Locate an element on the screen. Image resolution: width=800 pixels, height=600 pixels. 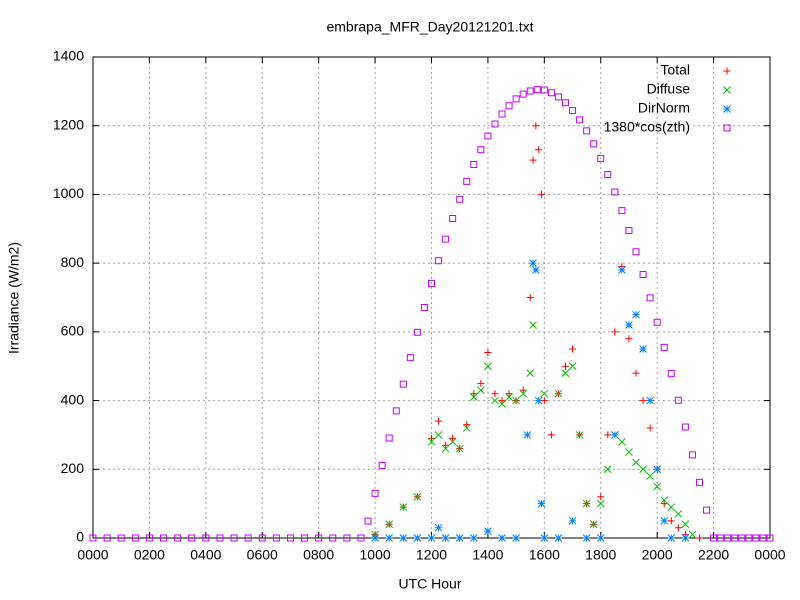
x-tick-label: 0200 is located at coordinates (149, 555).